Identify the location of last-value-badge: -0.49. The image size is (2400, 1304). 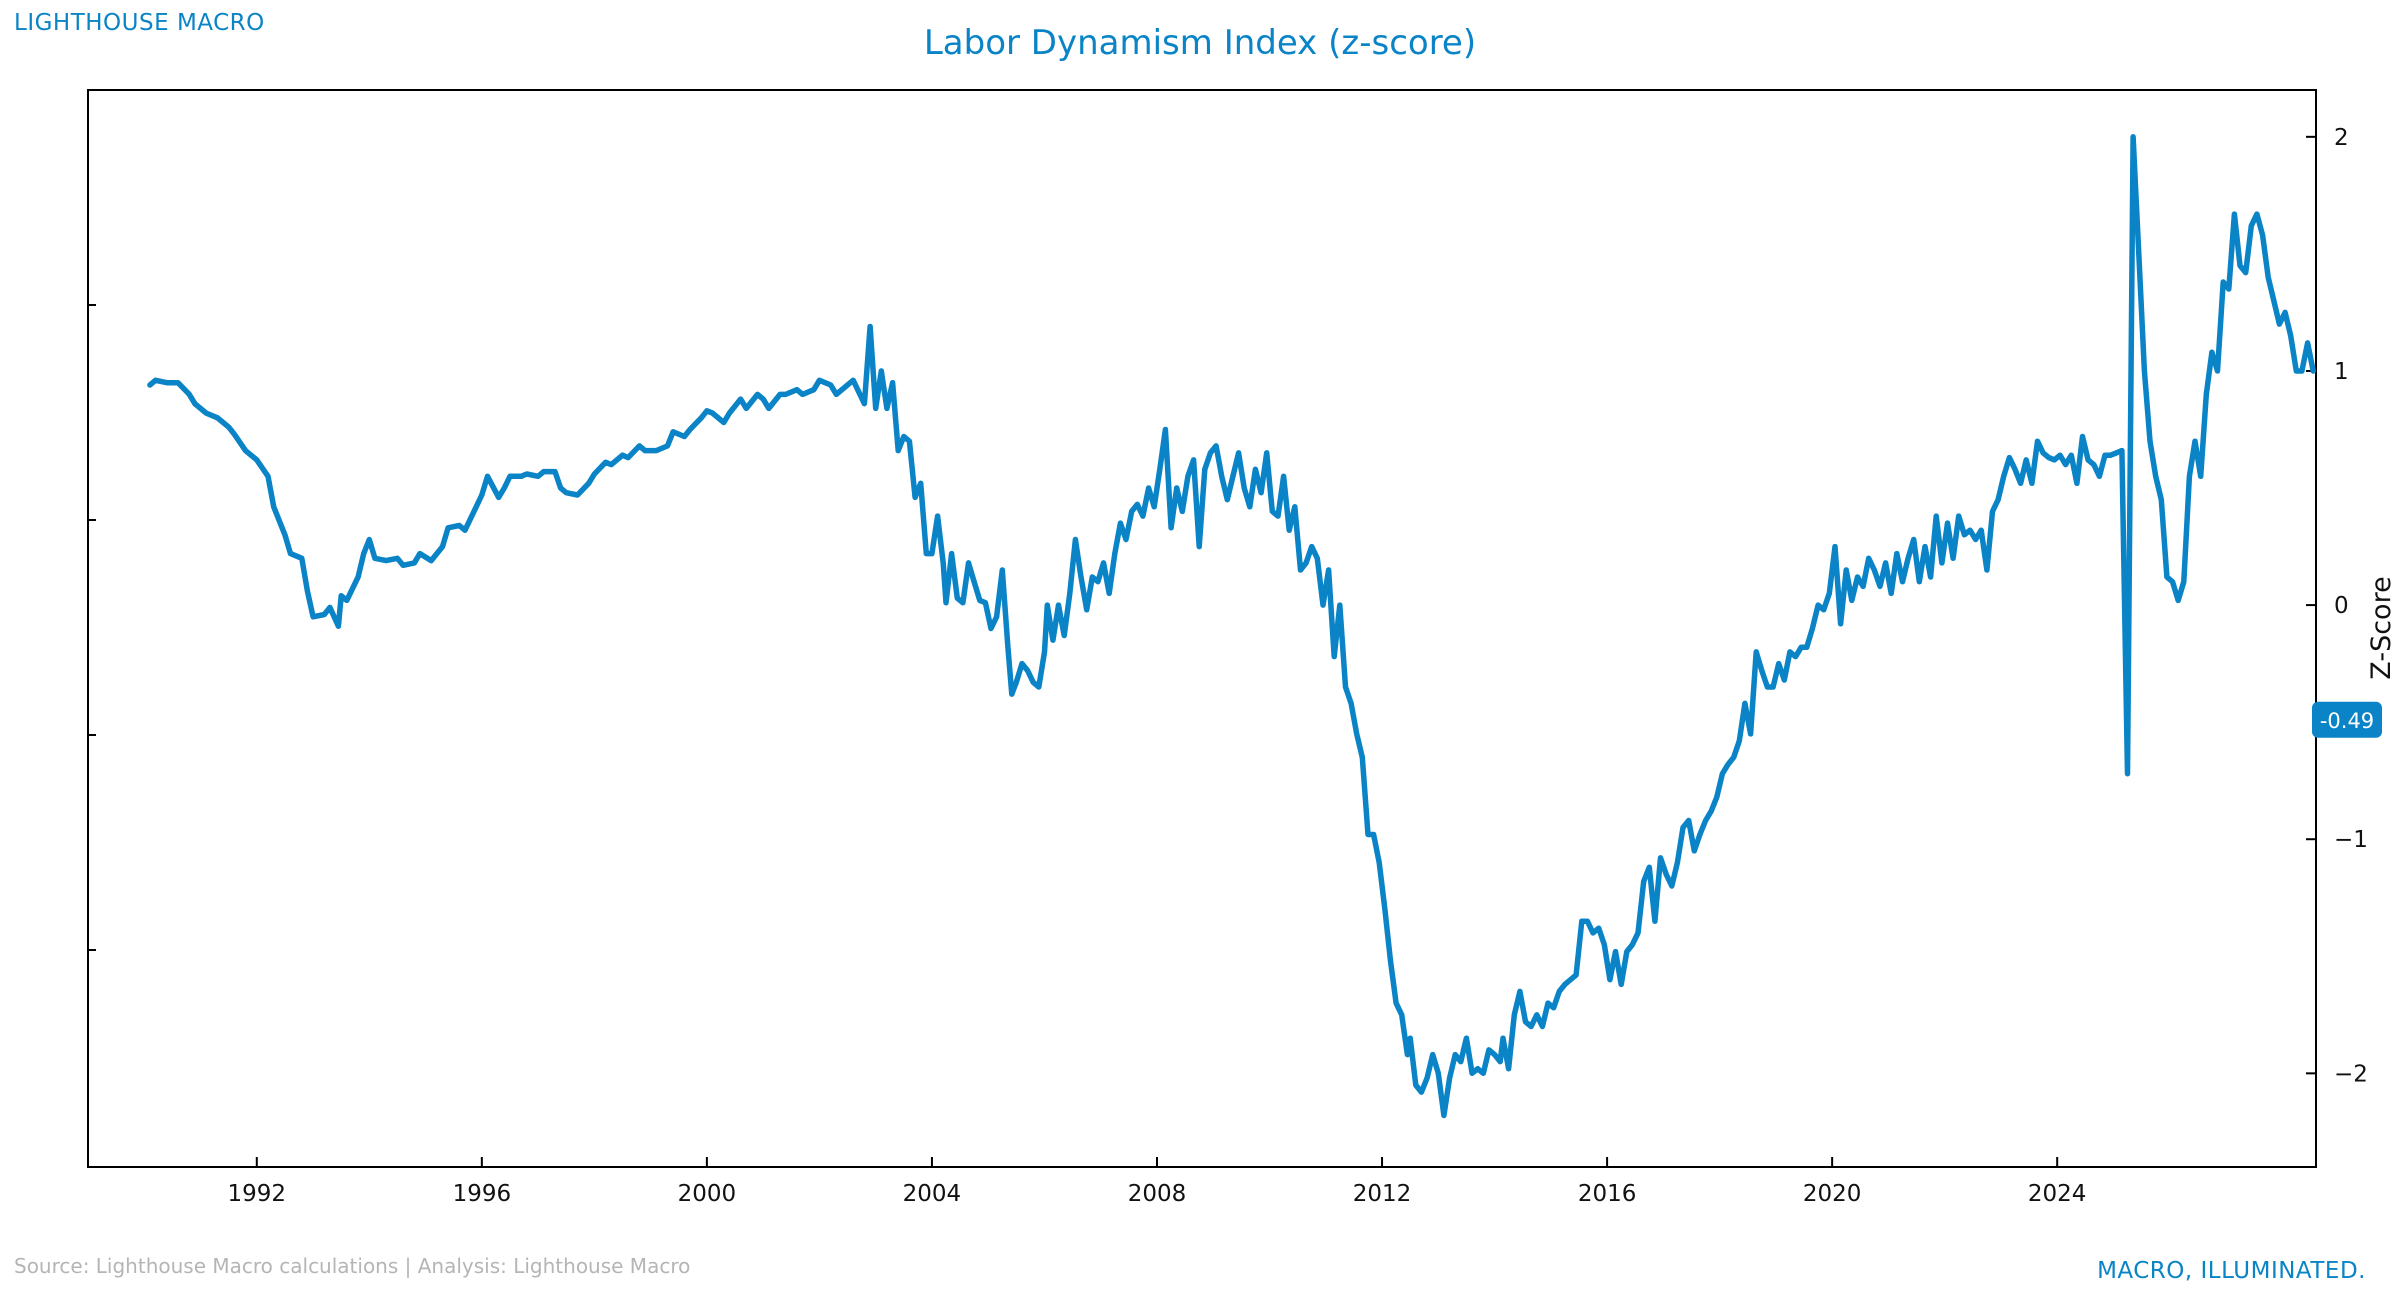
(2347, 719).